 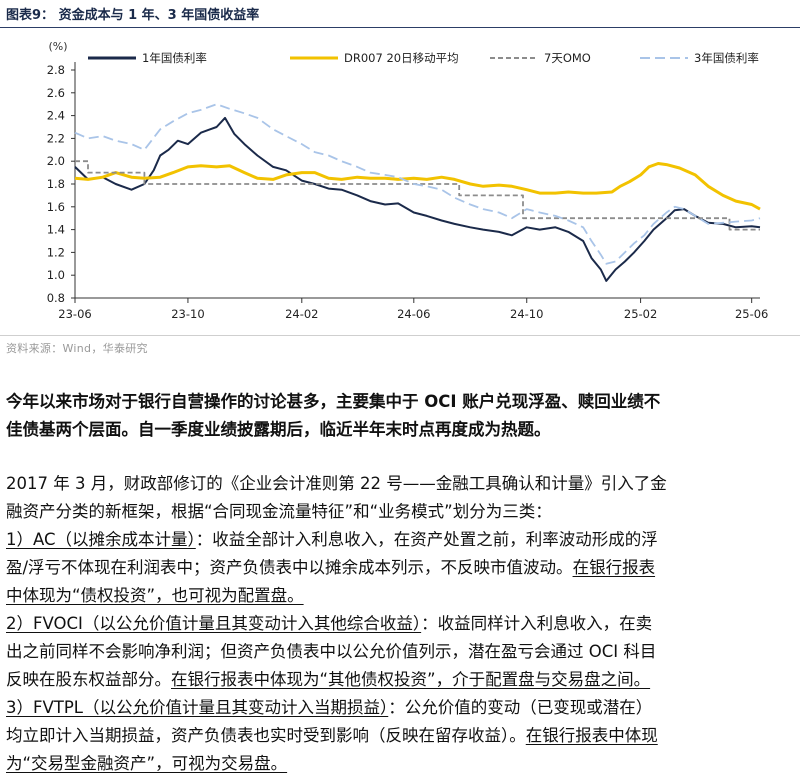 I want to click on ac-heading: 1）AC（以摊余成本计量）, so click(x=101, y=539).